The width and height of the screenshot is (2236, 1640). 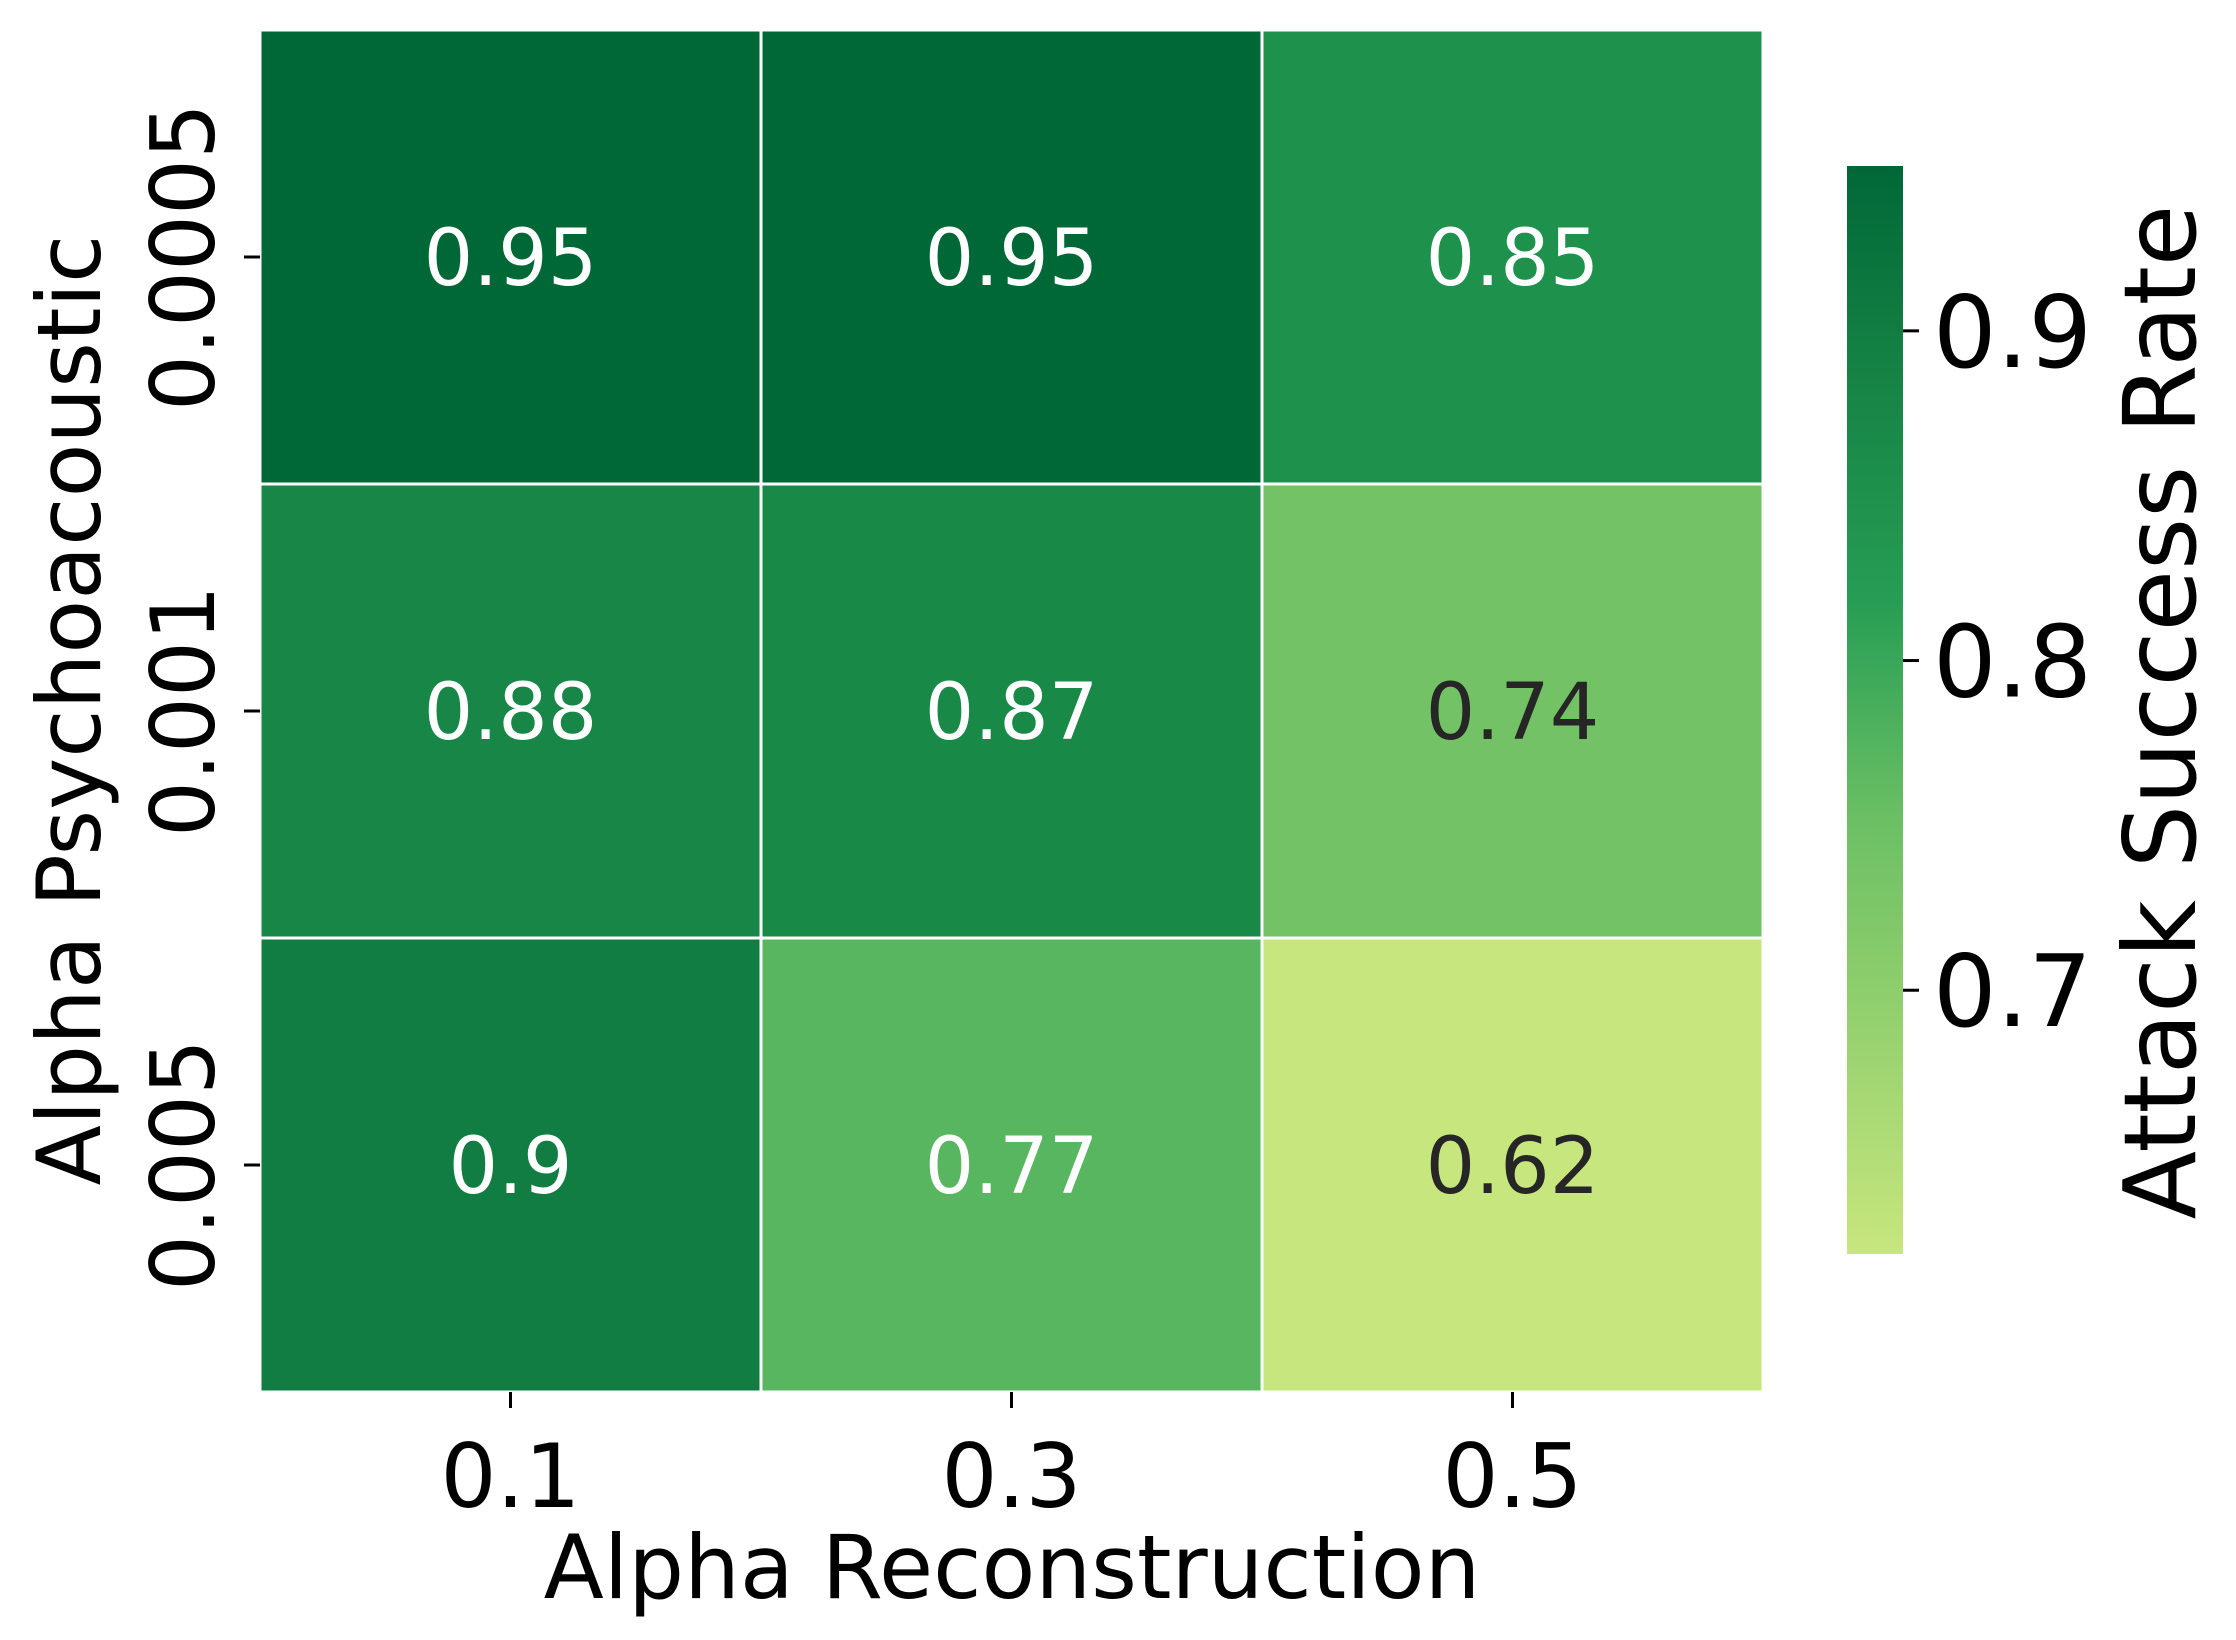 I want to click on x-tick-label: 0.5, so click(x=1513, y=1476).